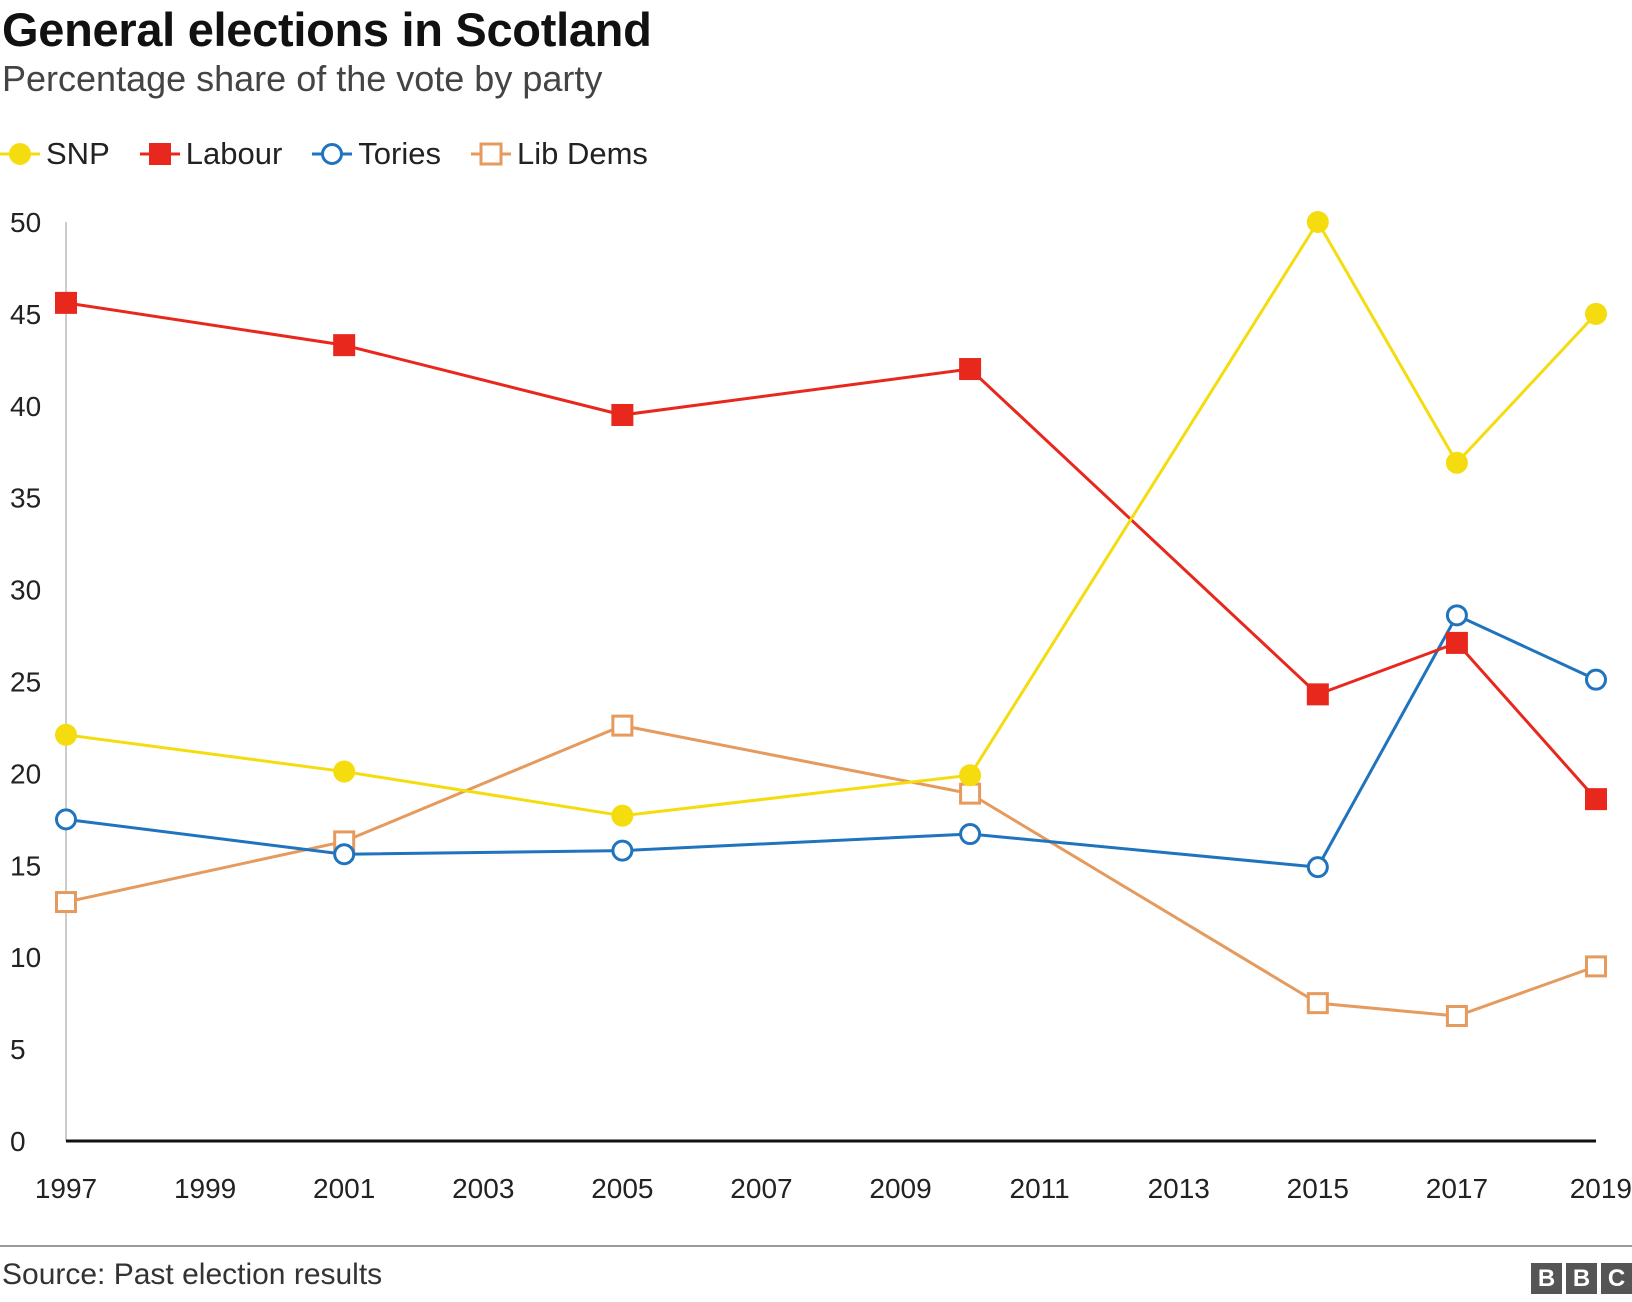 The width and height of the screenshot is (1632, 1302). I want to click on point-tories-2015, so click(1317, 867).